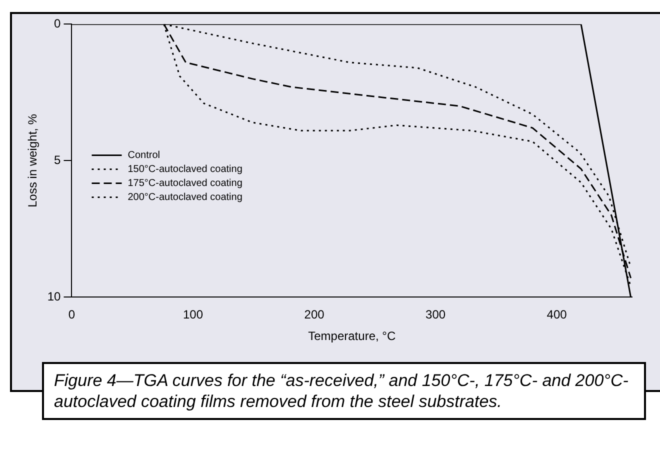 This screenshot has width=660, height=468. What do you see at coordinates (436, 315) in the screenshot?
I see `x-tick-label: 300` at bounding box center [436, 315].